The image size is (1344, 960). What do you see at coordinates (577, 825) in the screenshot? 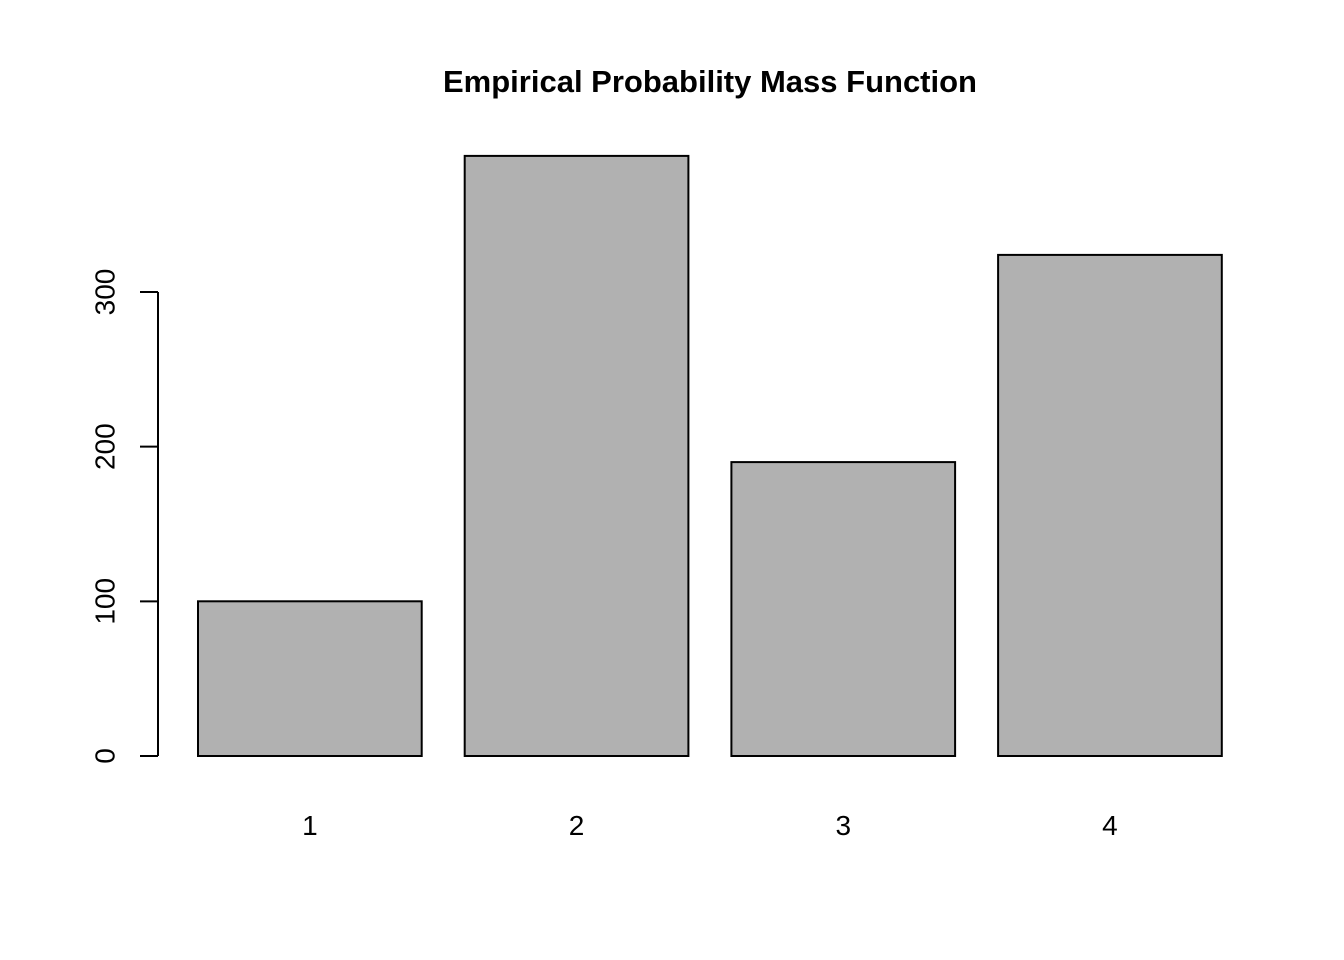
I see `x-tick-label: 2` at bounding box center [577, 825].